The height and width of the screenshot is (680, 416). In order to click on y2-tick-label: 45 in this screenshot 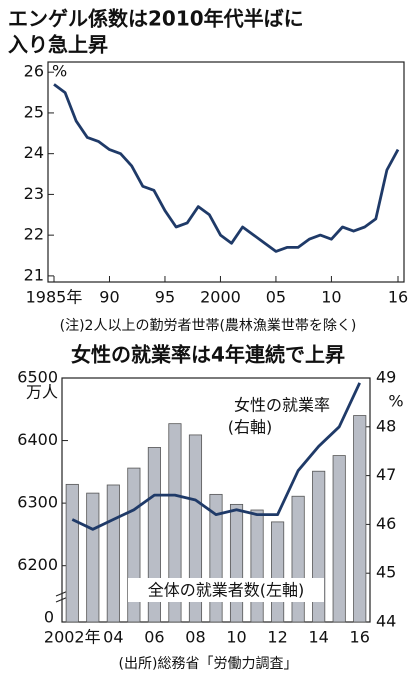, I will do `click(386, 572)`.